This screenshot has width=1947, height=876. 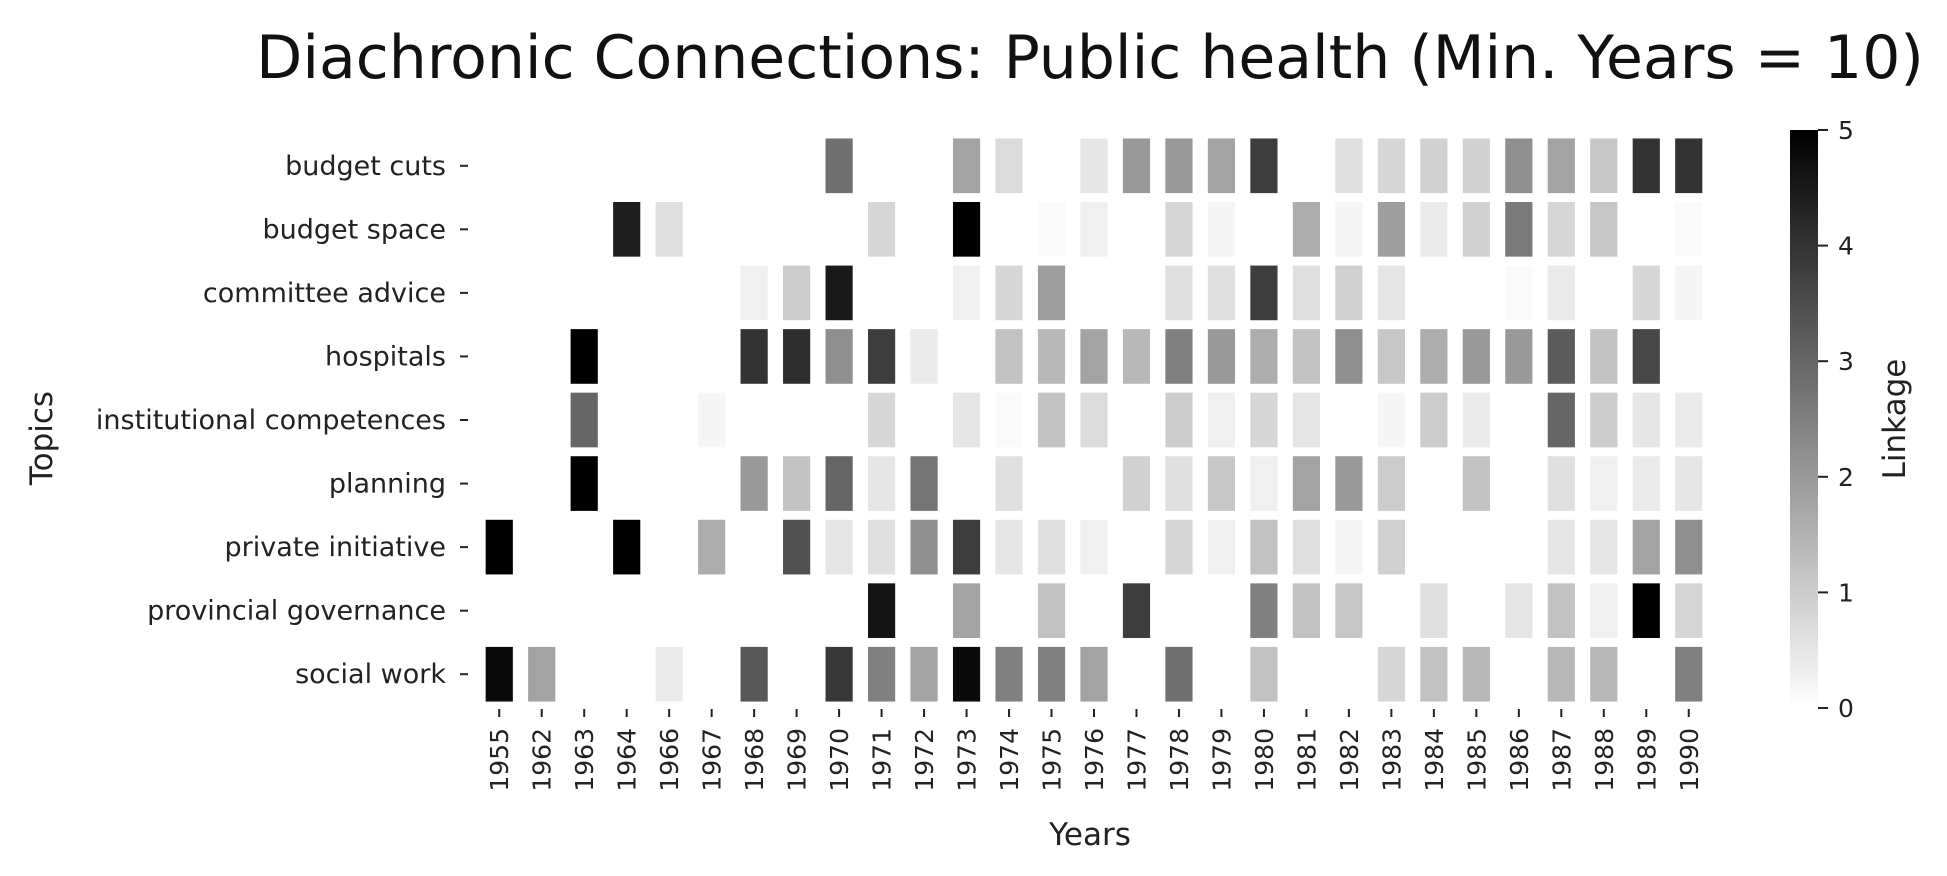 I want to click on colorbar-tick-label: 3, so click(x=1846, y=361).